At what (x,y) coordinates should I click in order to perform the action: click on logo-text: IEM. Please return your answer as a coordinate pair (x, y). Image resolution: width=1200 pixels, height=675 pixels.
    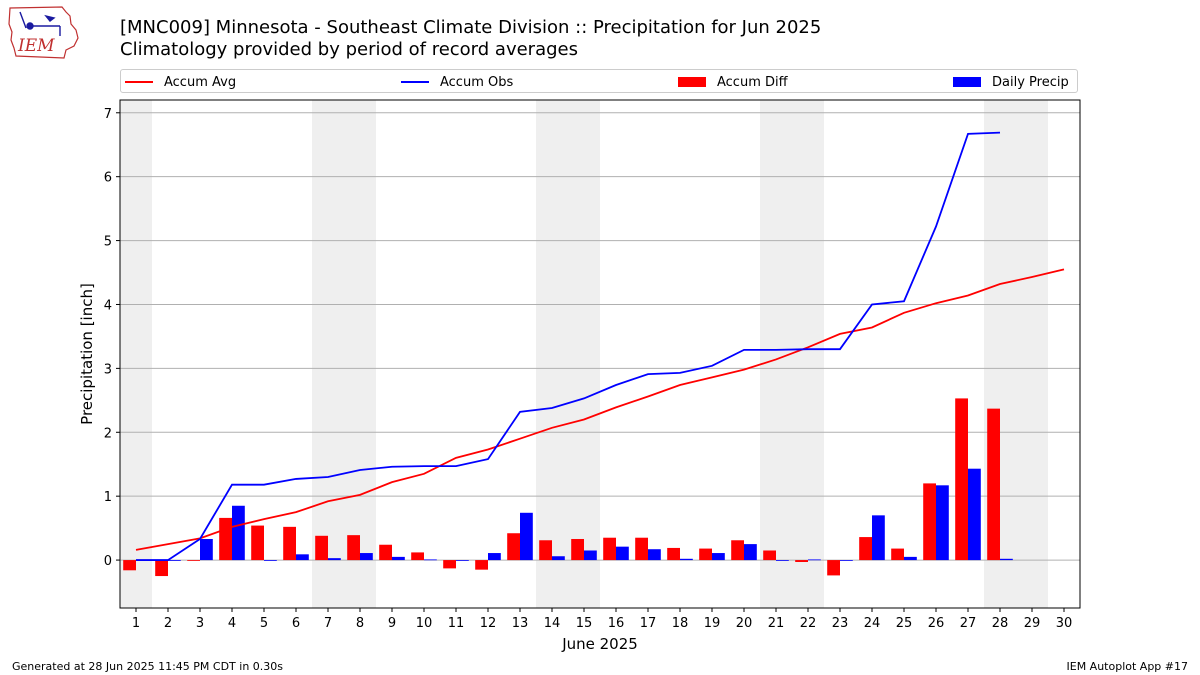
    Looking at the image, I should click on (36, 46).